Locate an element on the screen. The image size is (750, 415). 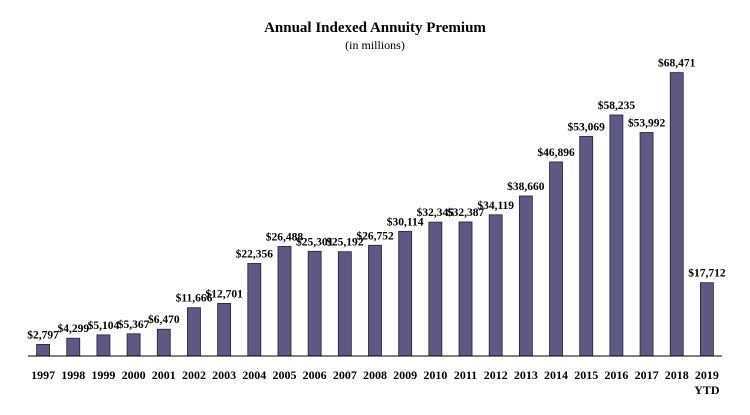
data-label: $2,797 is located at coordinates (43, 334).